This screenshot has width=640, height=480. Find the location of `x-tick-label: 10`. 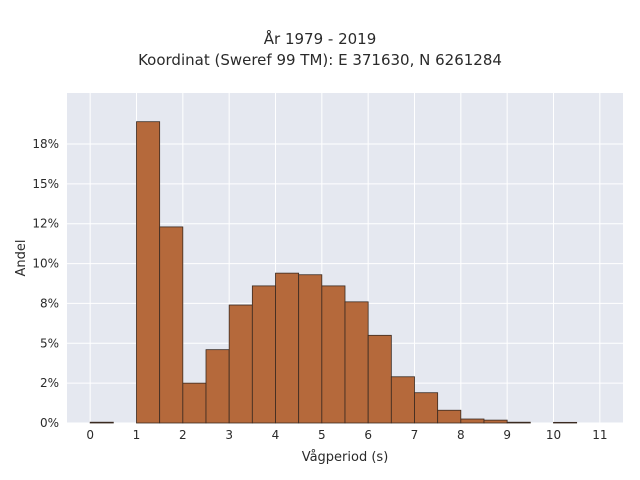

x-tick-label: 10 is located at coordinates (553, 435).